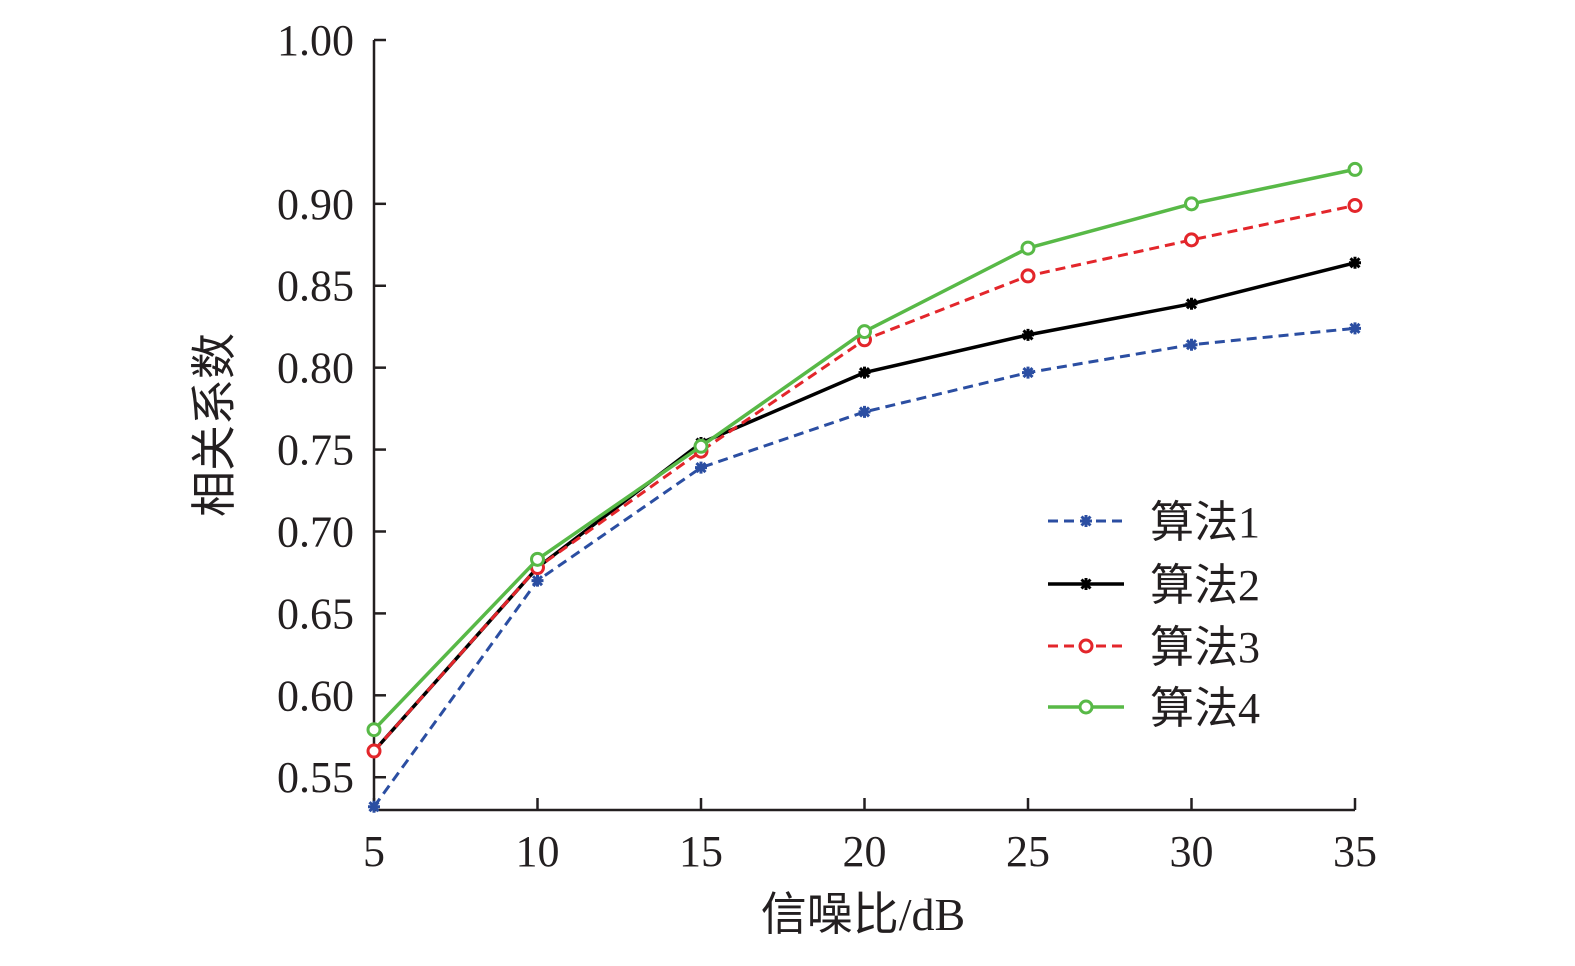 This screenshot has width=1575, height=966. I want to click on x-tick-label: 35, so click(1355, 851).